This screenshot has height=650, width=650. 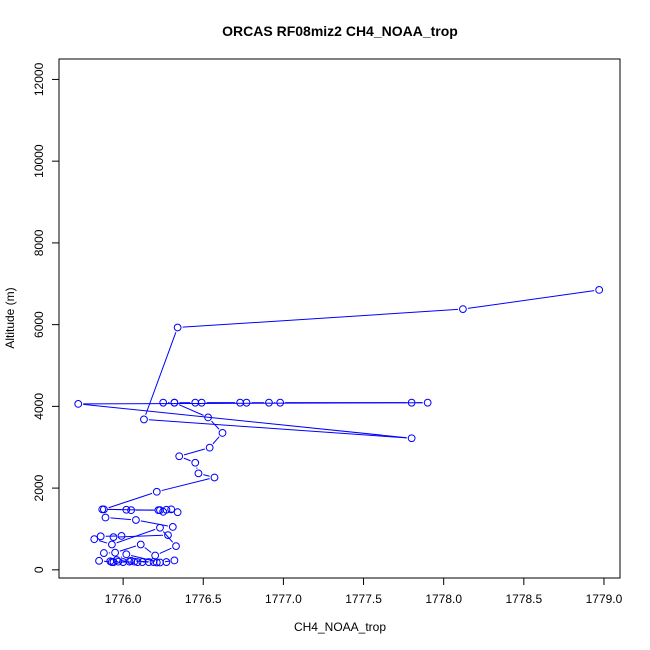 What do you see at coordinates (39, 569) in the screenshot?
I see `y-tick-label: 0` at bounding box center [39, 569].